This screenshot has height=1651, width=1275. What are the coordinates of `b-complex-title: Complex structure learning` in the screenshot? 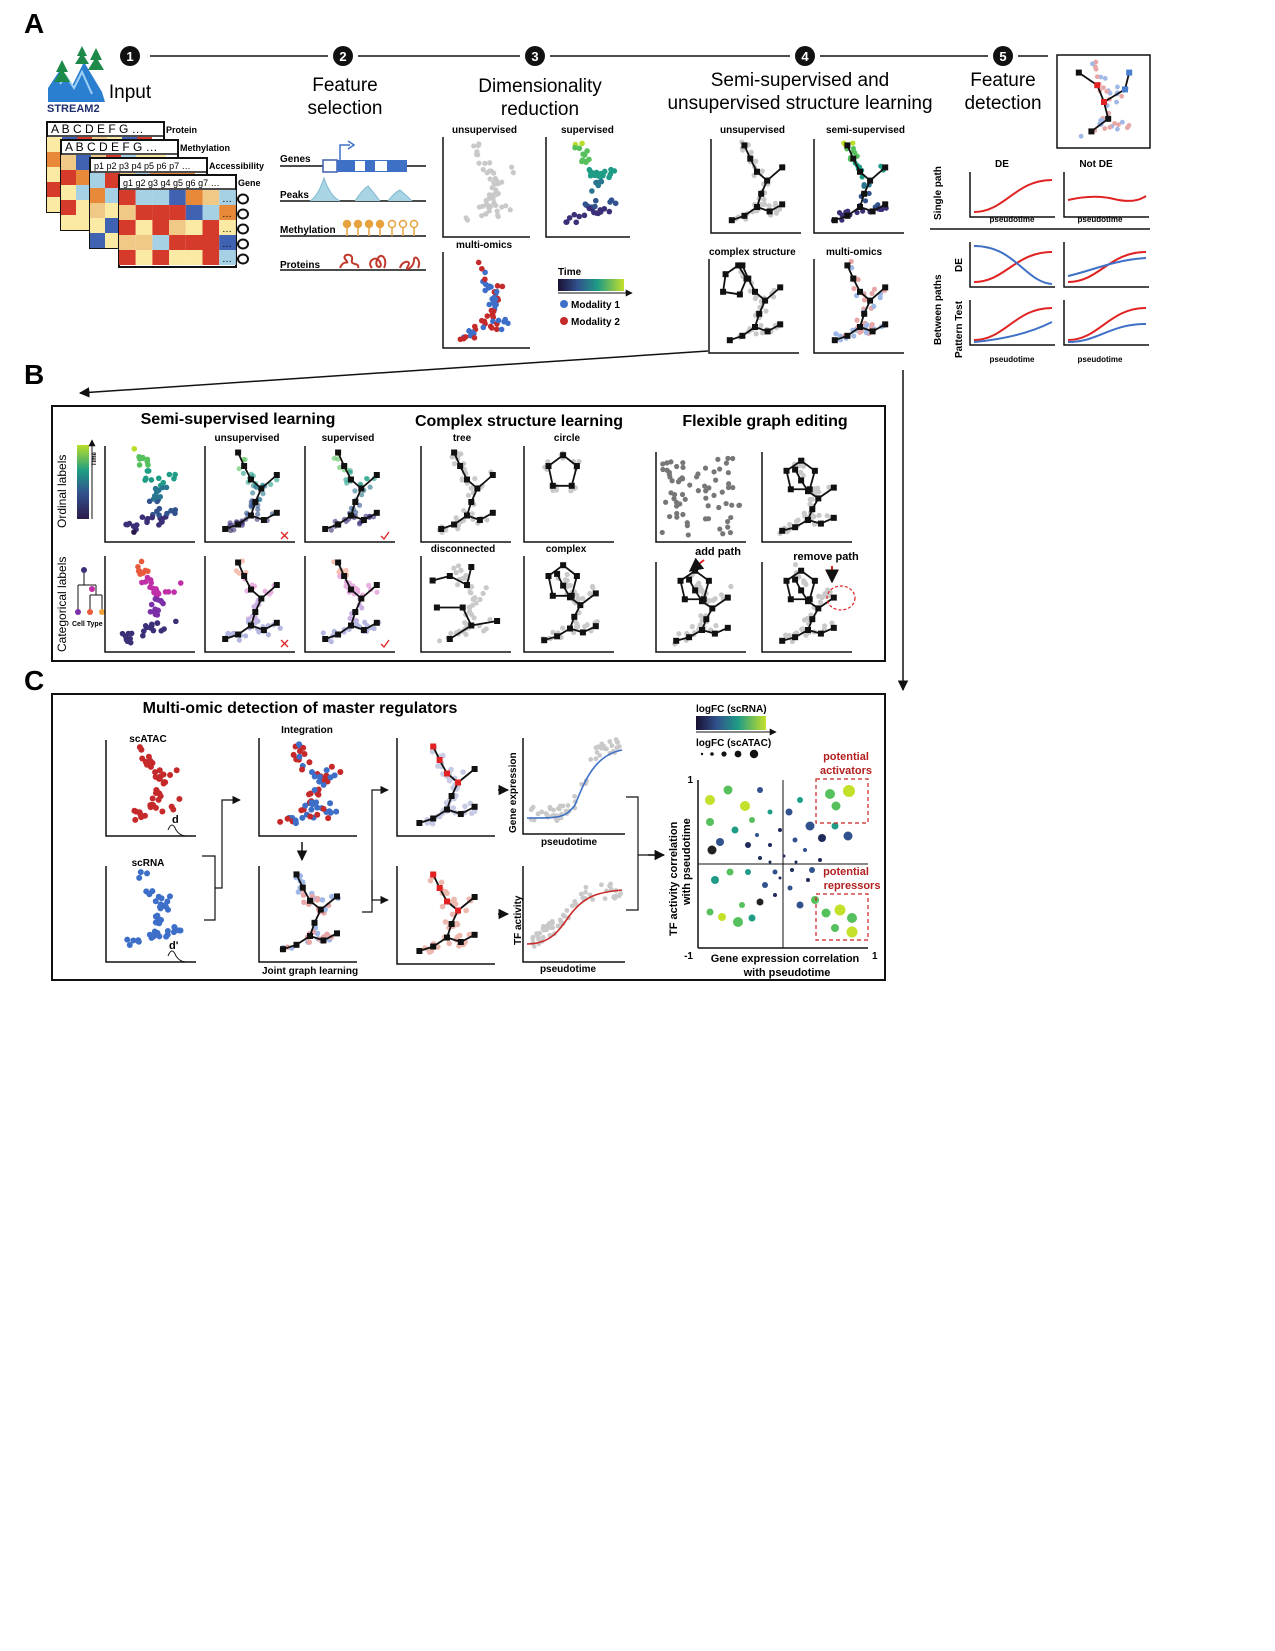 It's located at (519, 421).